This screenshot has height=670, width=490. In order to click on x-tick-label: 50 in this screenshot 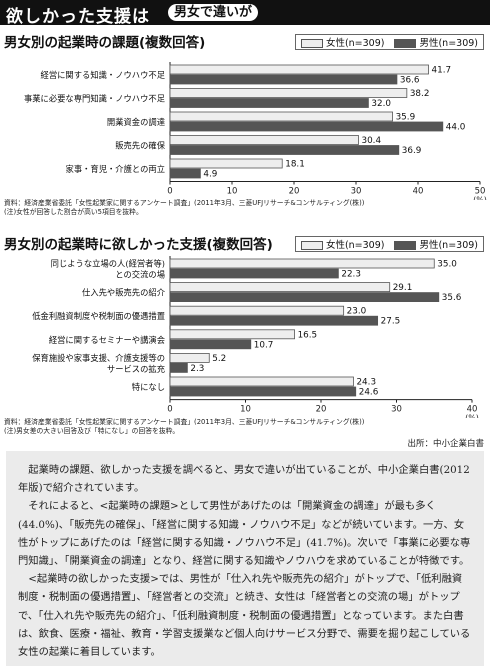, I will do `click(480, 192)`.